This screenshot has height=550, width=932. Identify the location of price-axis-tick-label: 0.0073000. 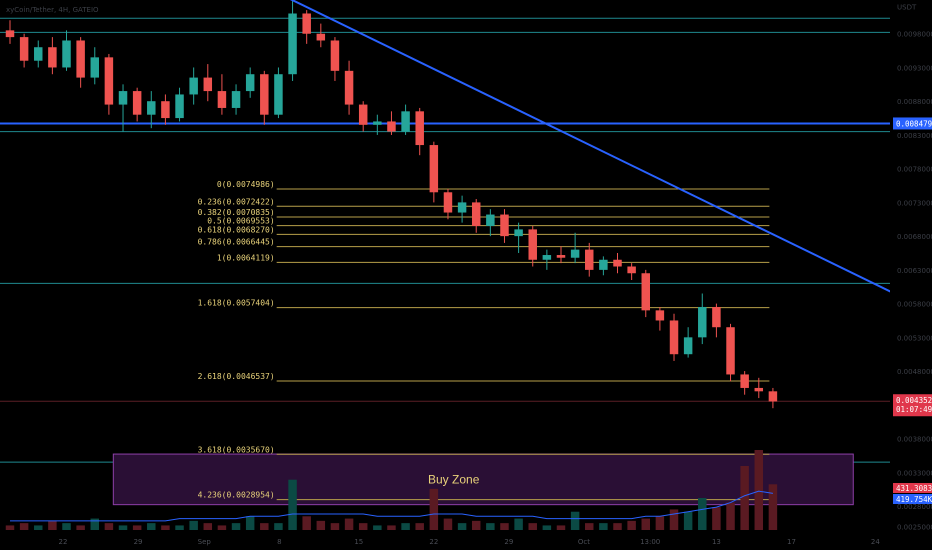
(914, 203).